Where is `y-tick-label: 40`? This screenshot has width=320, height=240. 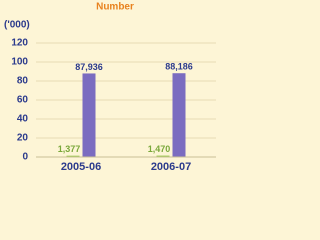
y-tick-label: 40 is located at coordinates (23, 119).